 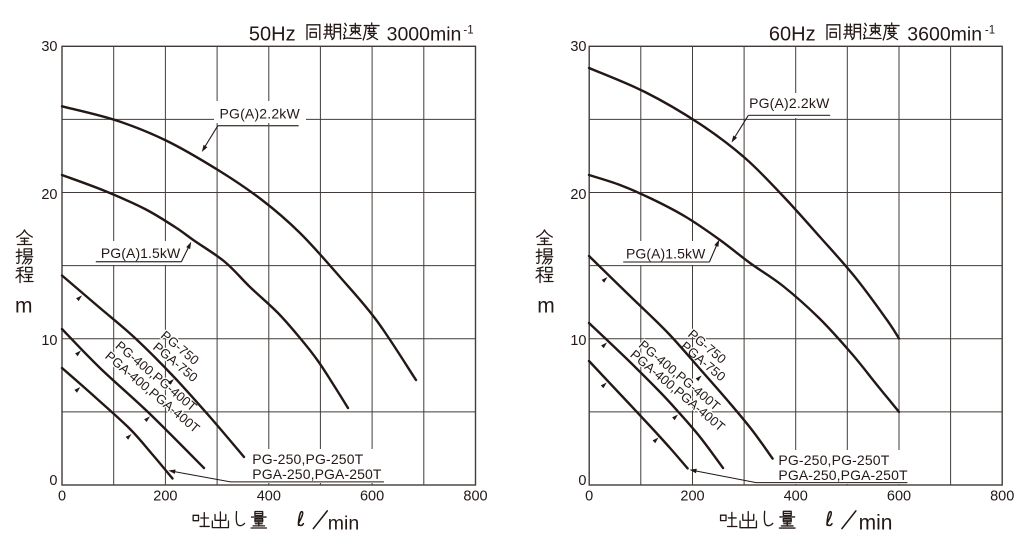 I want to click on svg-text: 3600min, so click(x=944, y=34).